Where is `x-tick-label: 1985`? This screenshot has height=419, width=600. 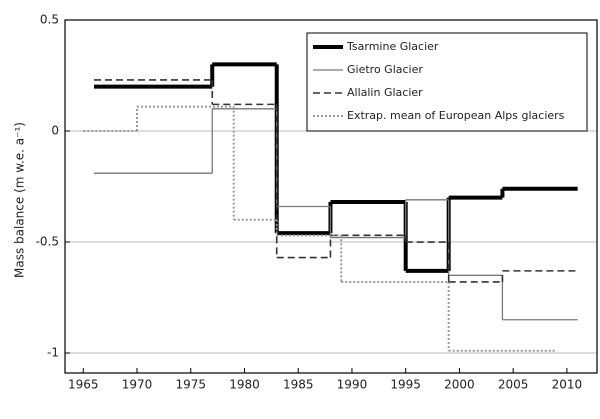 x-tick-label: 1985 is located at coordinates (298, 385).